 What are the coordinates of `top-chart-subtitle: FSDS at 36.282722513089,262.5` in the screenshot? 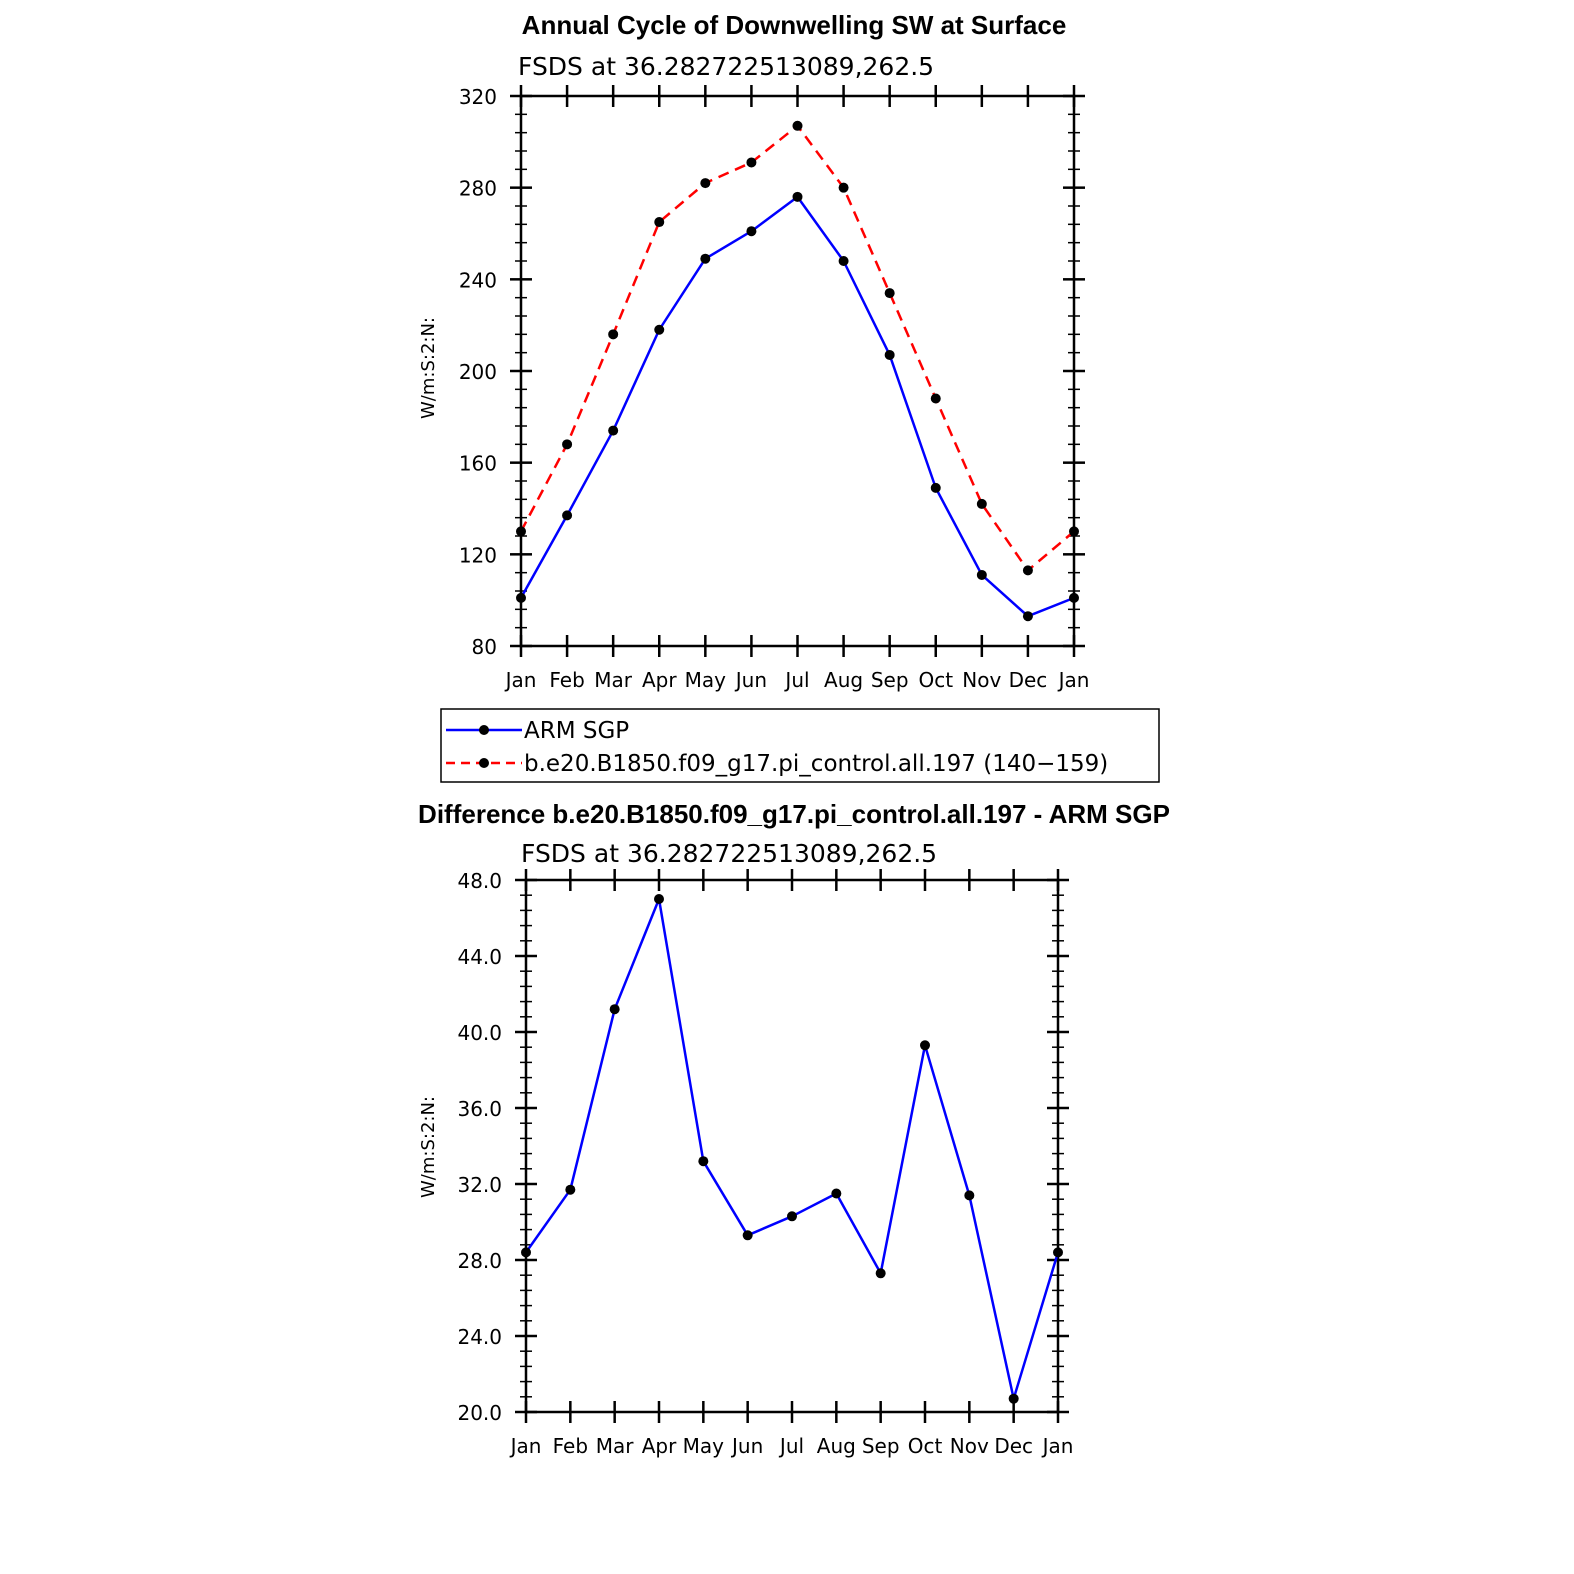 It's located at (726, 66).